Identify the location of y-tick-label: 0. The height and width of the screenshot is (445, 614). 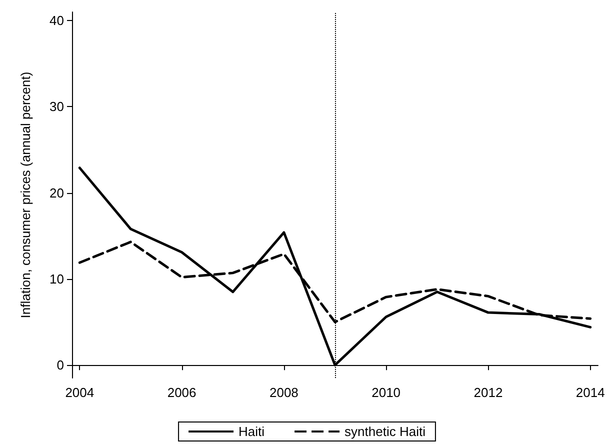
(60, 365).